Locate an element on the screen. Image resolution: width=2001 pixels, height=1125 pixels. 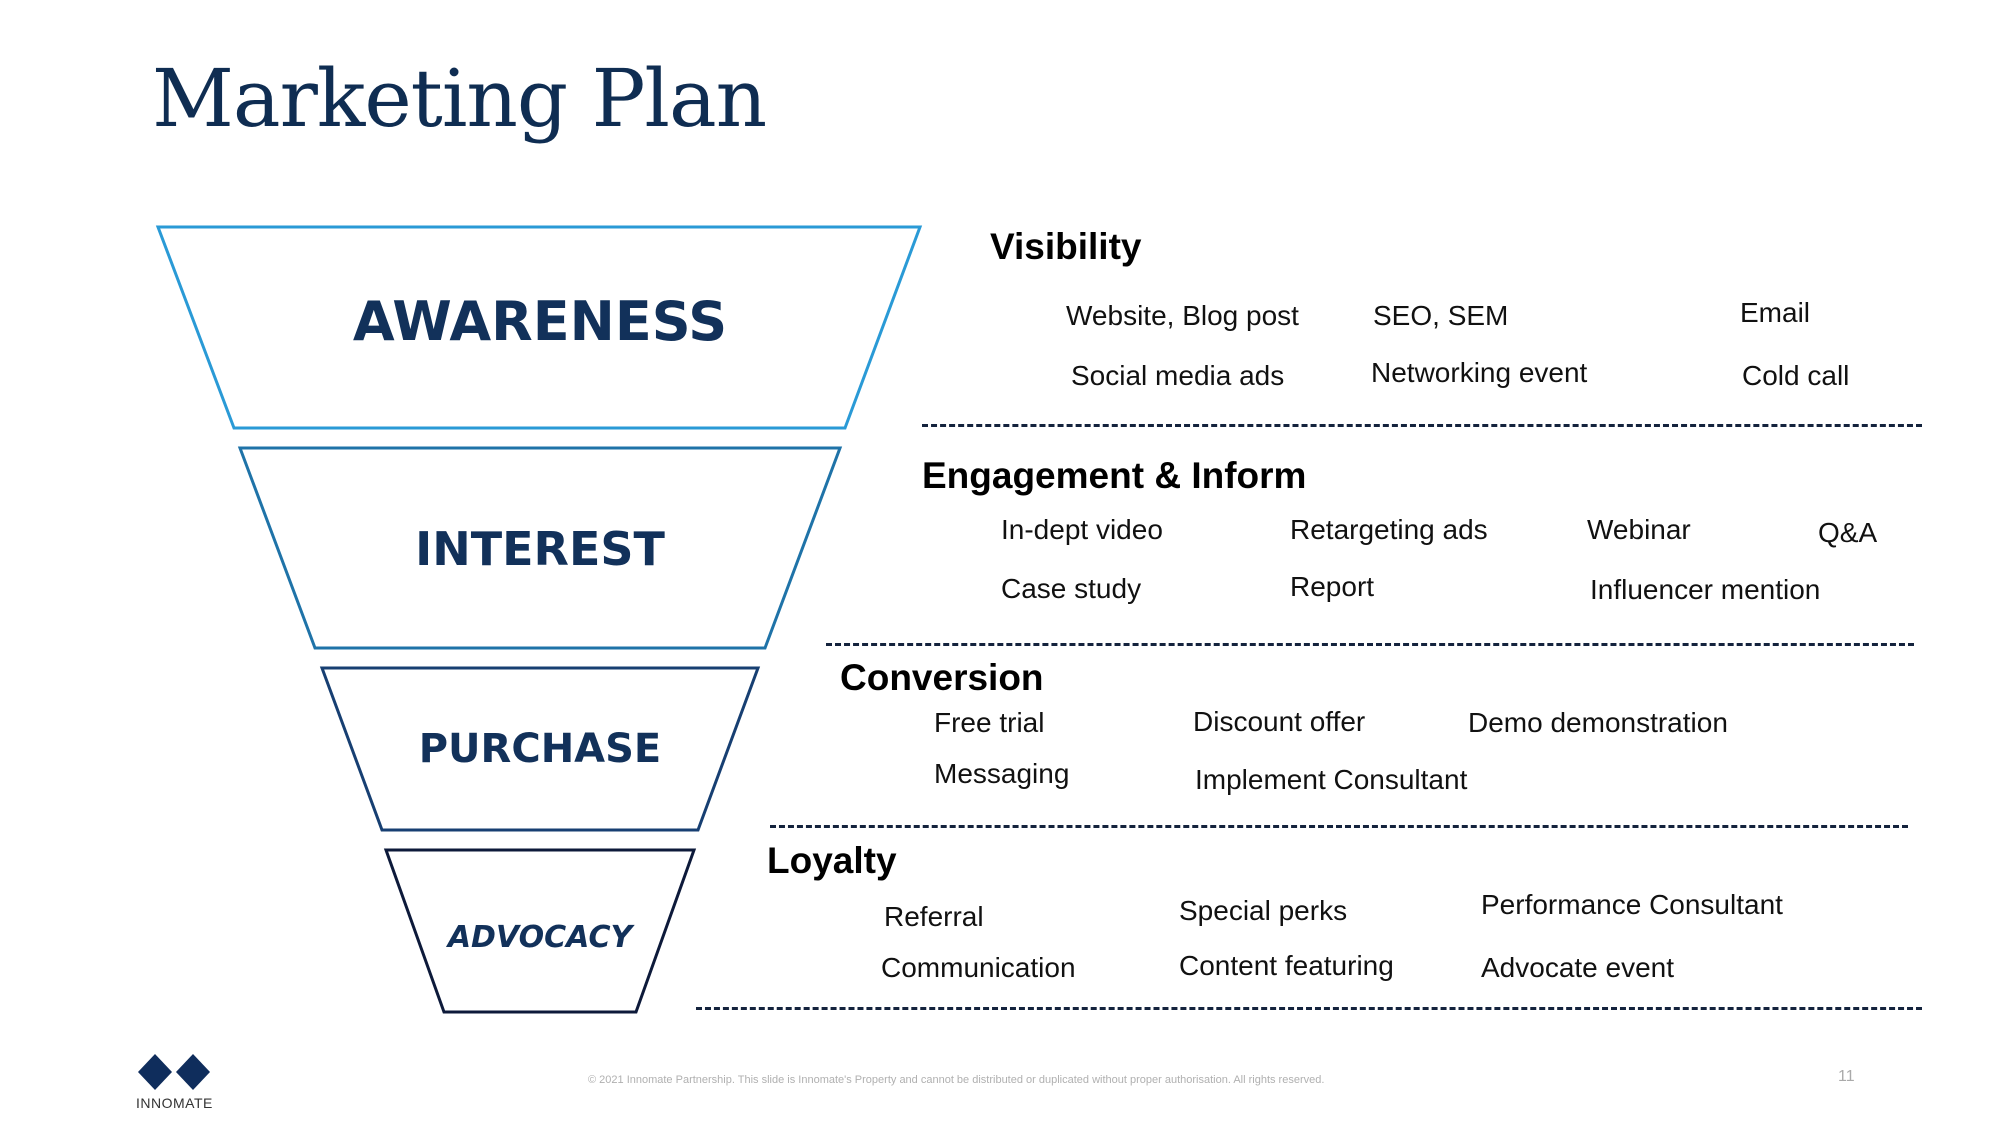
item-performance-consultant: Performance Consultant is located at coordinates (1632, 904).